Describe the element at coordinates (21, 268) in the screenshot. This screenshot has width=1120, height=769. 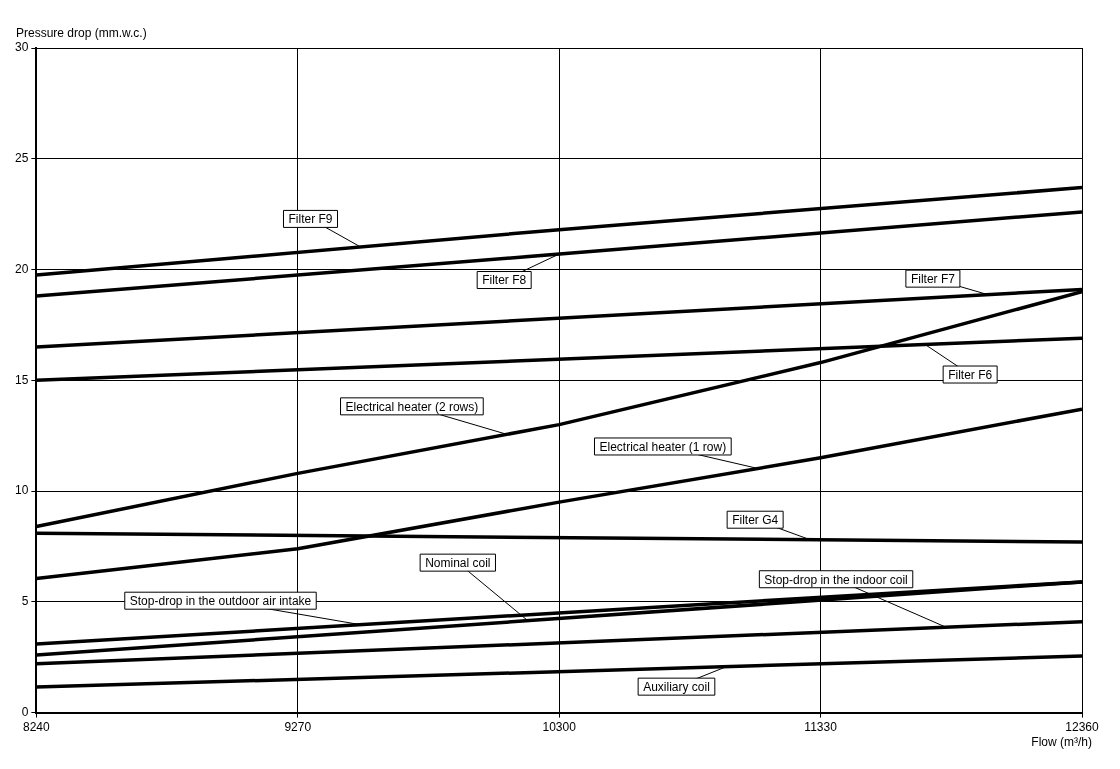
I see `y-tick-label: 20` at that location.